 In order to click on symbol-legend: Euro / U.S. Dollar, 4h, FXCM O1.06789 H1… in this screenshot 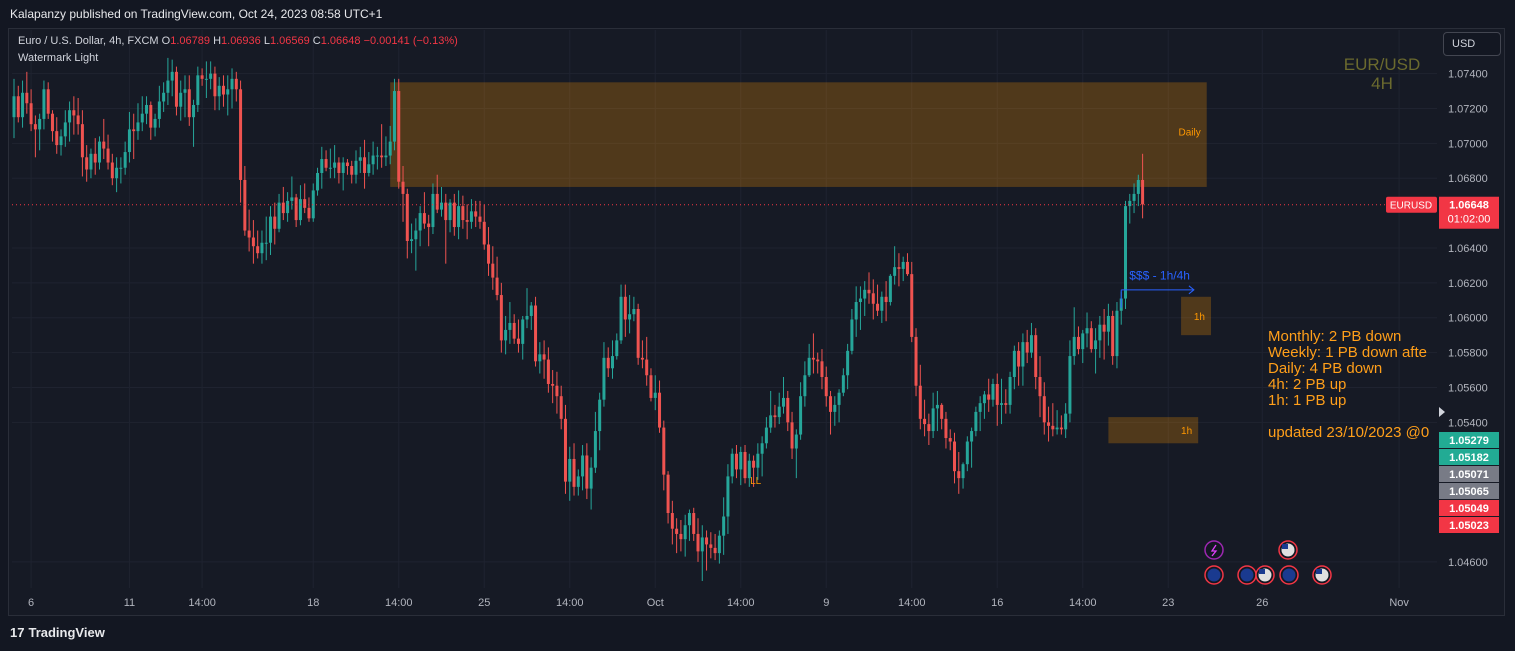, I will do `click(238, 41)`.